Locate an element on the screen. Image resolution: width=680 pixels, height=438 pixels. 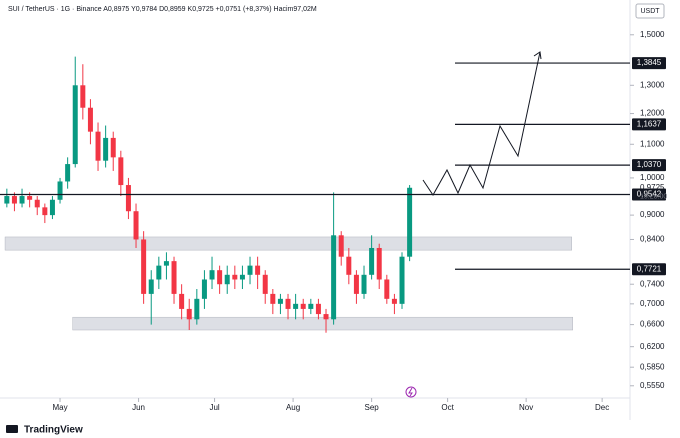
x-tick-label: Oct is located at coordinates (447, 407).